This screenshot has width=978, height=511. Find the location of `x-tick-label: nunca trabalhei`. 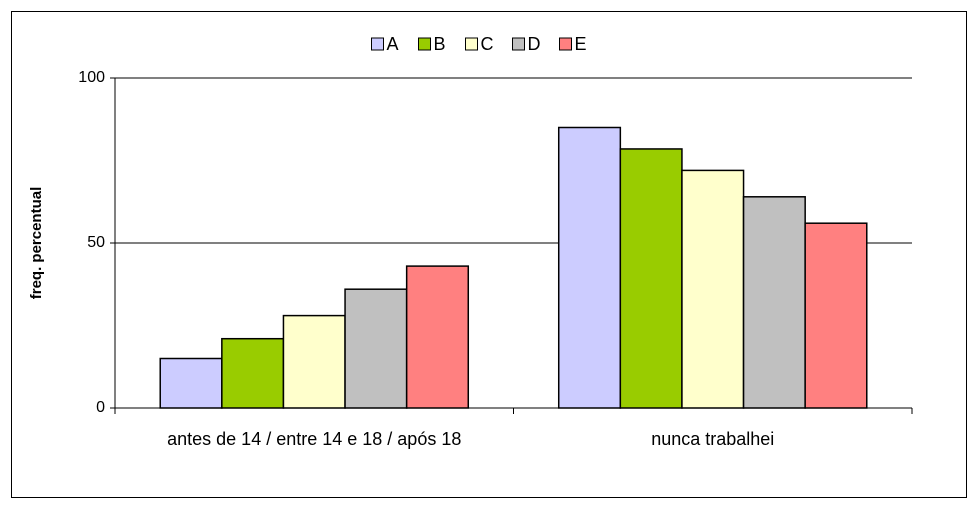

x-tick-label: nunca trabalhei is located at coordinates (713, 439).